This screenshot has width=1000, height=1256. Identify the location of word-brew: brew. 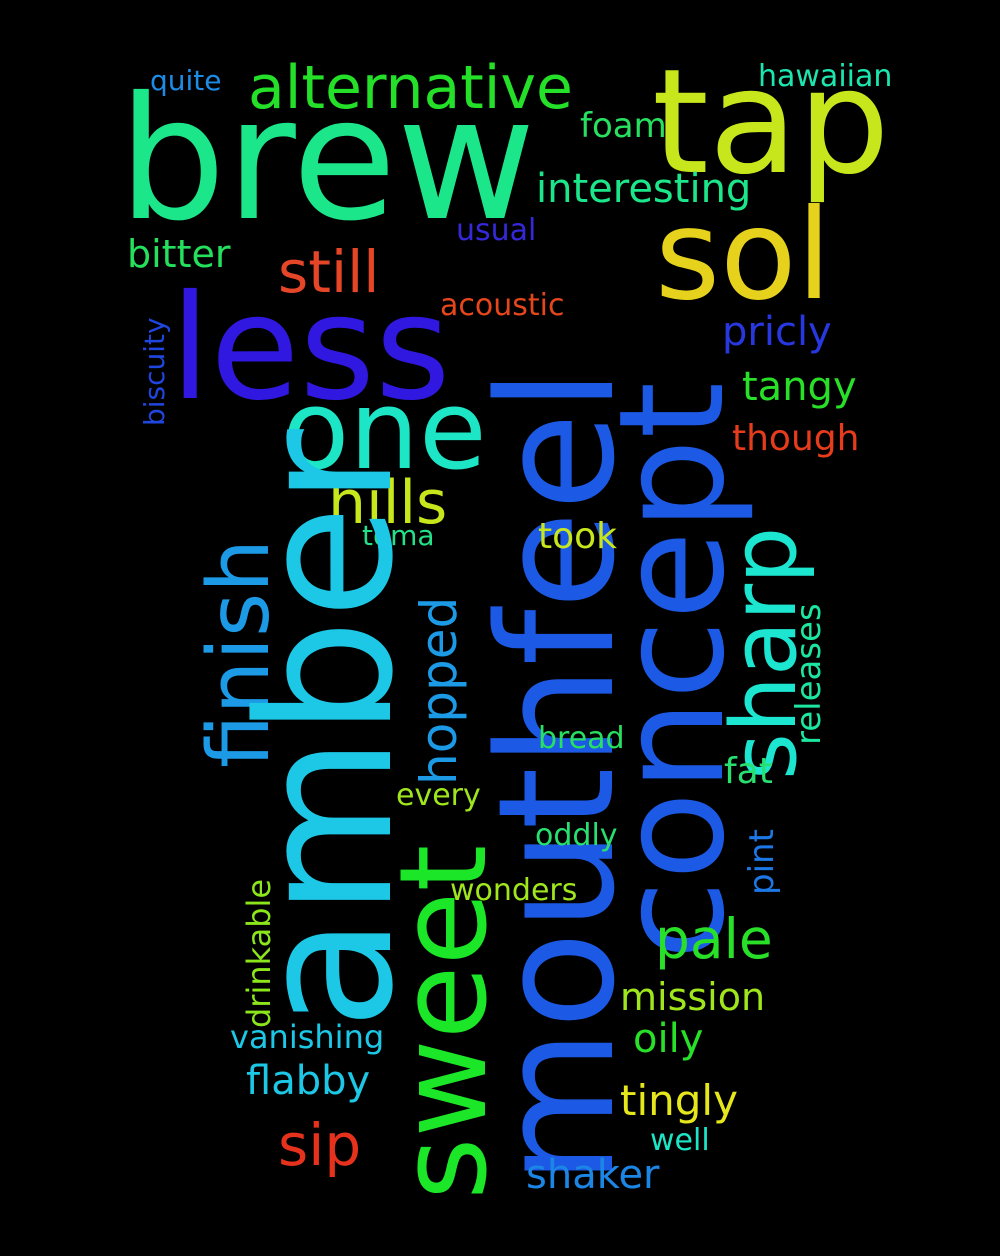
(327, 160).